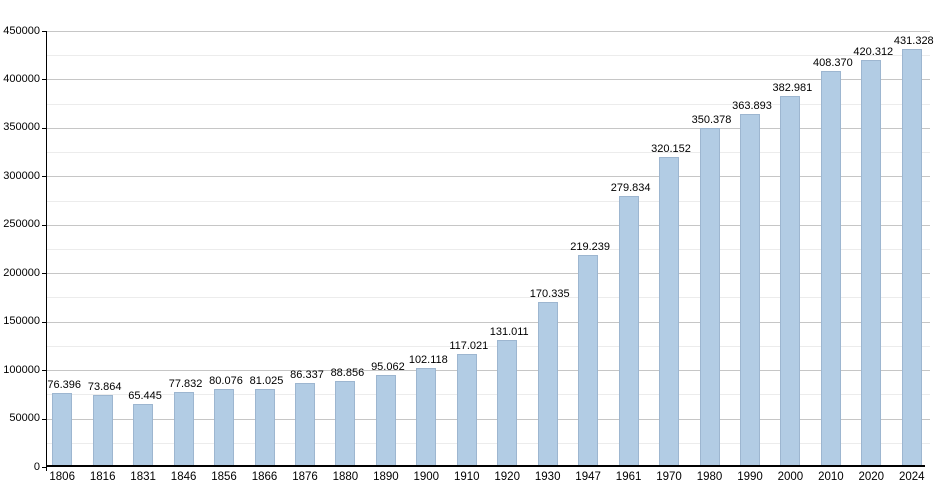 The height and width of the screenshot is (500, 950). I want to click on x-axis-tick-label: 2024, so click(912, 477).